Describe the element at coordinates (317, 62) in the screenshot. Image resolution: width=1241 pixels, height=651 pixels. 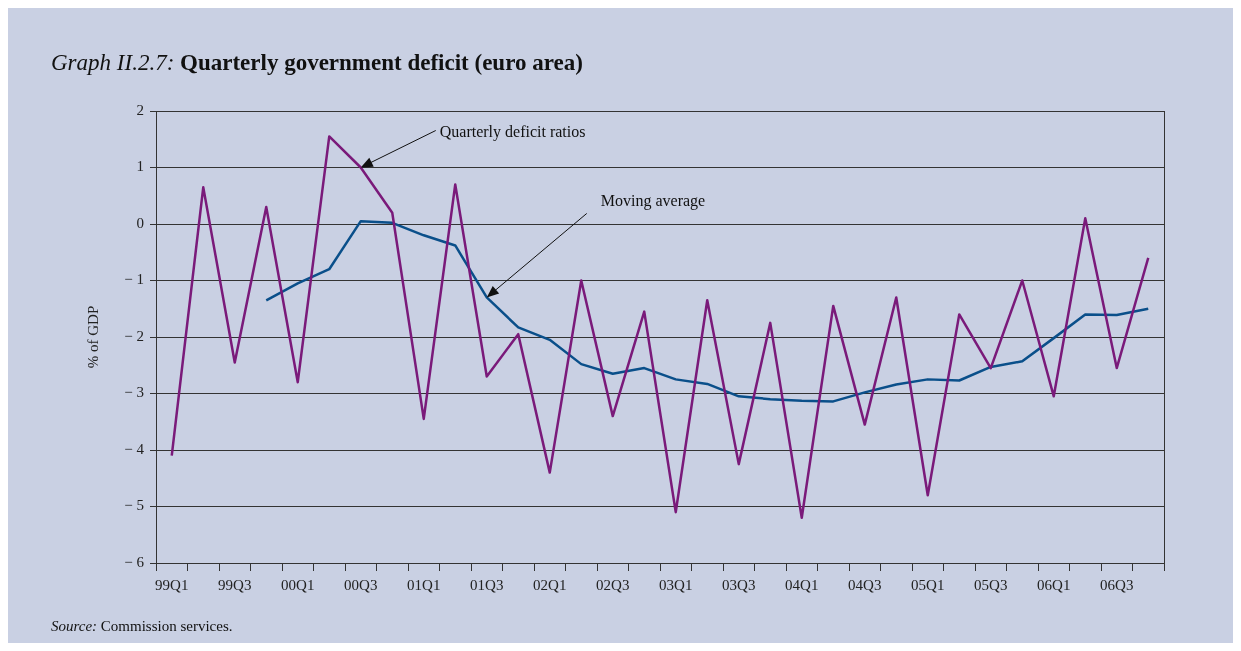
I see `chart-title: Graph II.2.7: Quarterly government deficit (euro area)` at that location.